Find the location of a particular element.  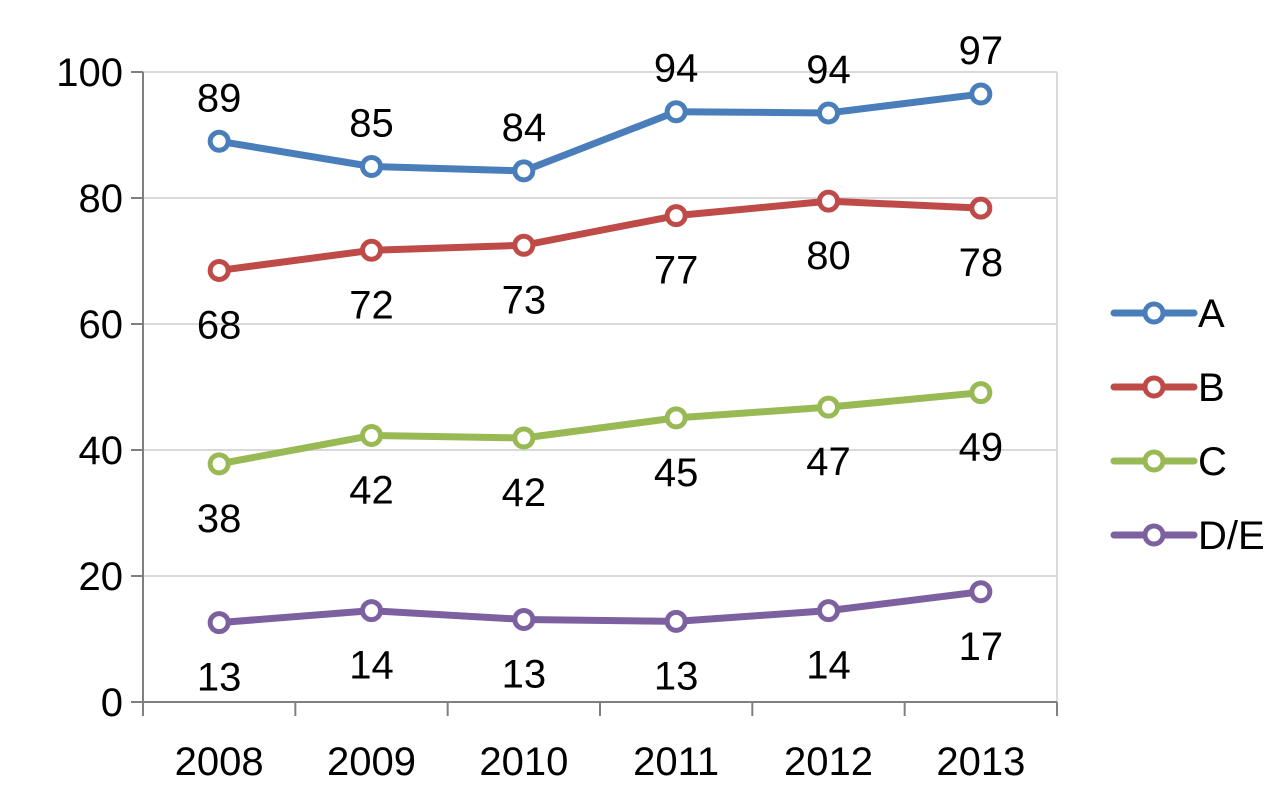

legend-marker-d-e is located at coordinates (1154, 535).